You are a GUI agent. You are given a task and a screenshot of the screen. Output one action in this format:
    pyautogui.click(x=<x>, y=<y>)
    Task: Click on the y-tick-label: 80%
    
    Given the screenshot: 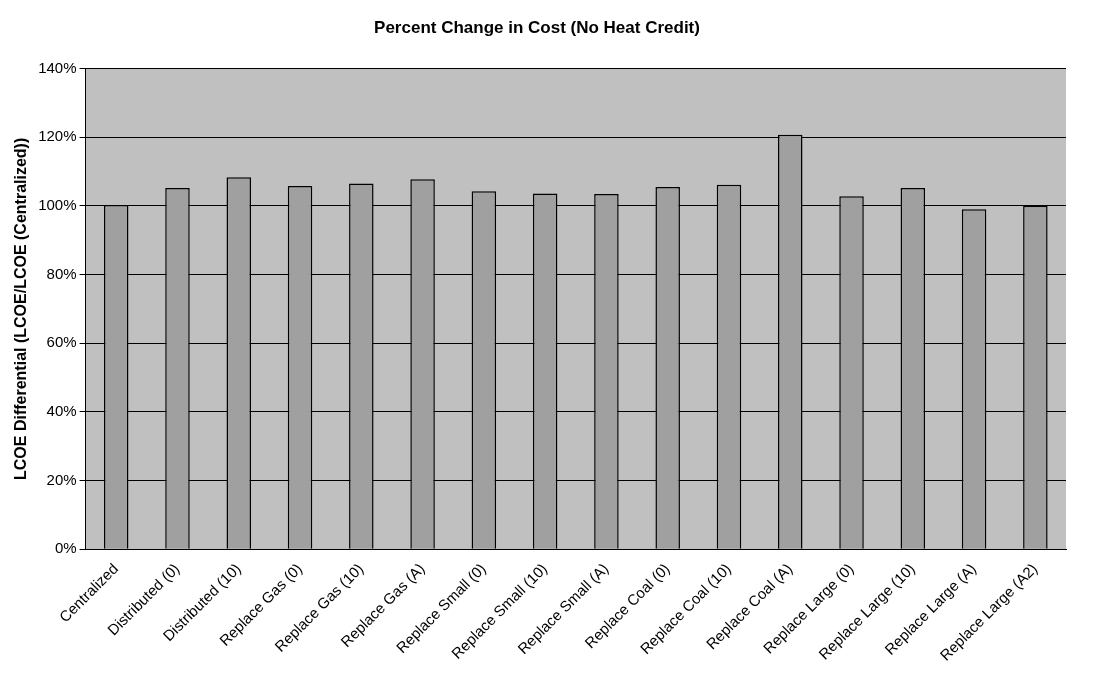 What is the action you would take?
    pyautogui.click(x=61, y=273)
    